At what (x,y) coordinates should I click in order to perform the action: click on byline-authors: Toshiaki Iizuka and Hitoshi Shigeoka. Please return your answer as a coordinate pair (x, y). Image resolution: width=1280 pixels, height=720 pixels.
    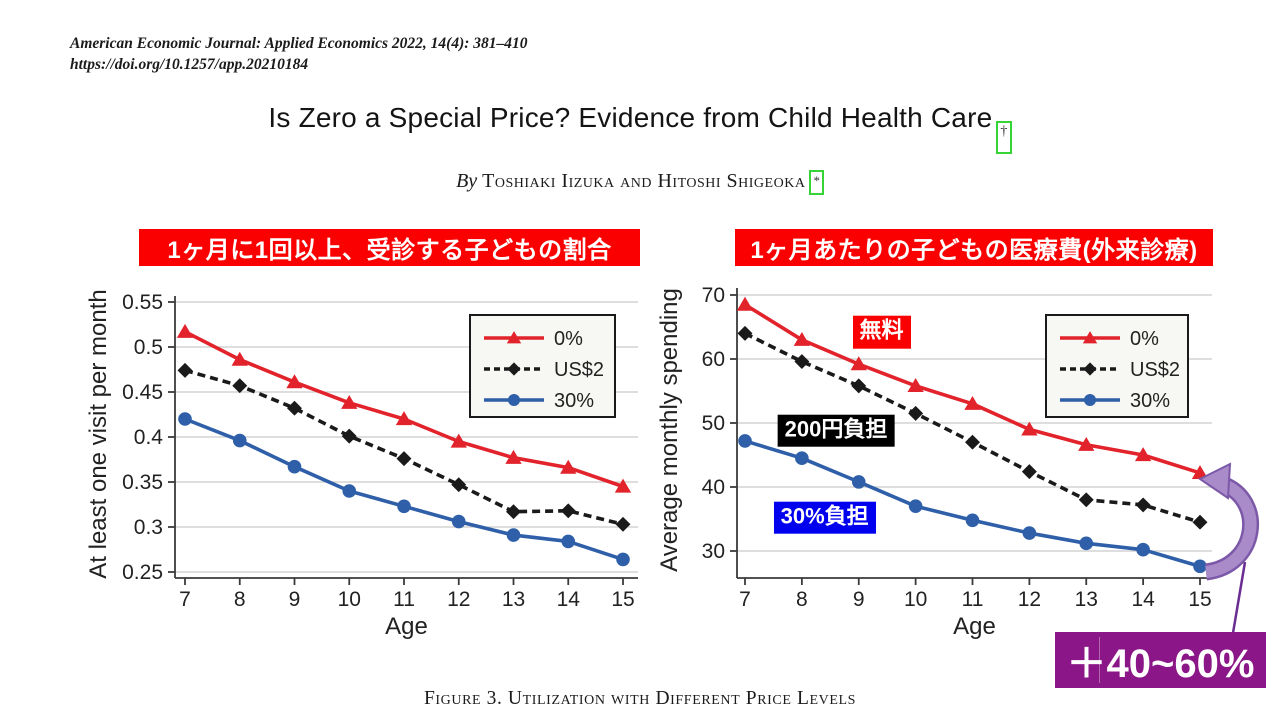
    Looking at the image, I should click on (644, 181).